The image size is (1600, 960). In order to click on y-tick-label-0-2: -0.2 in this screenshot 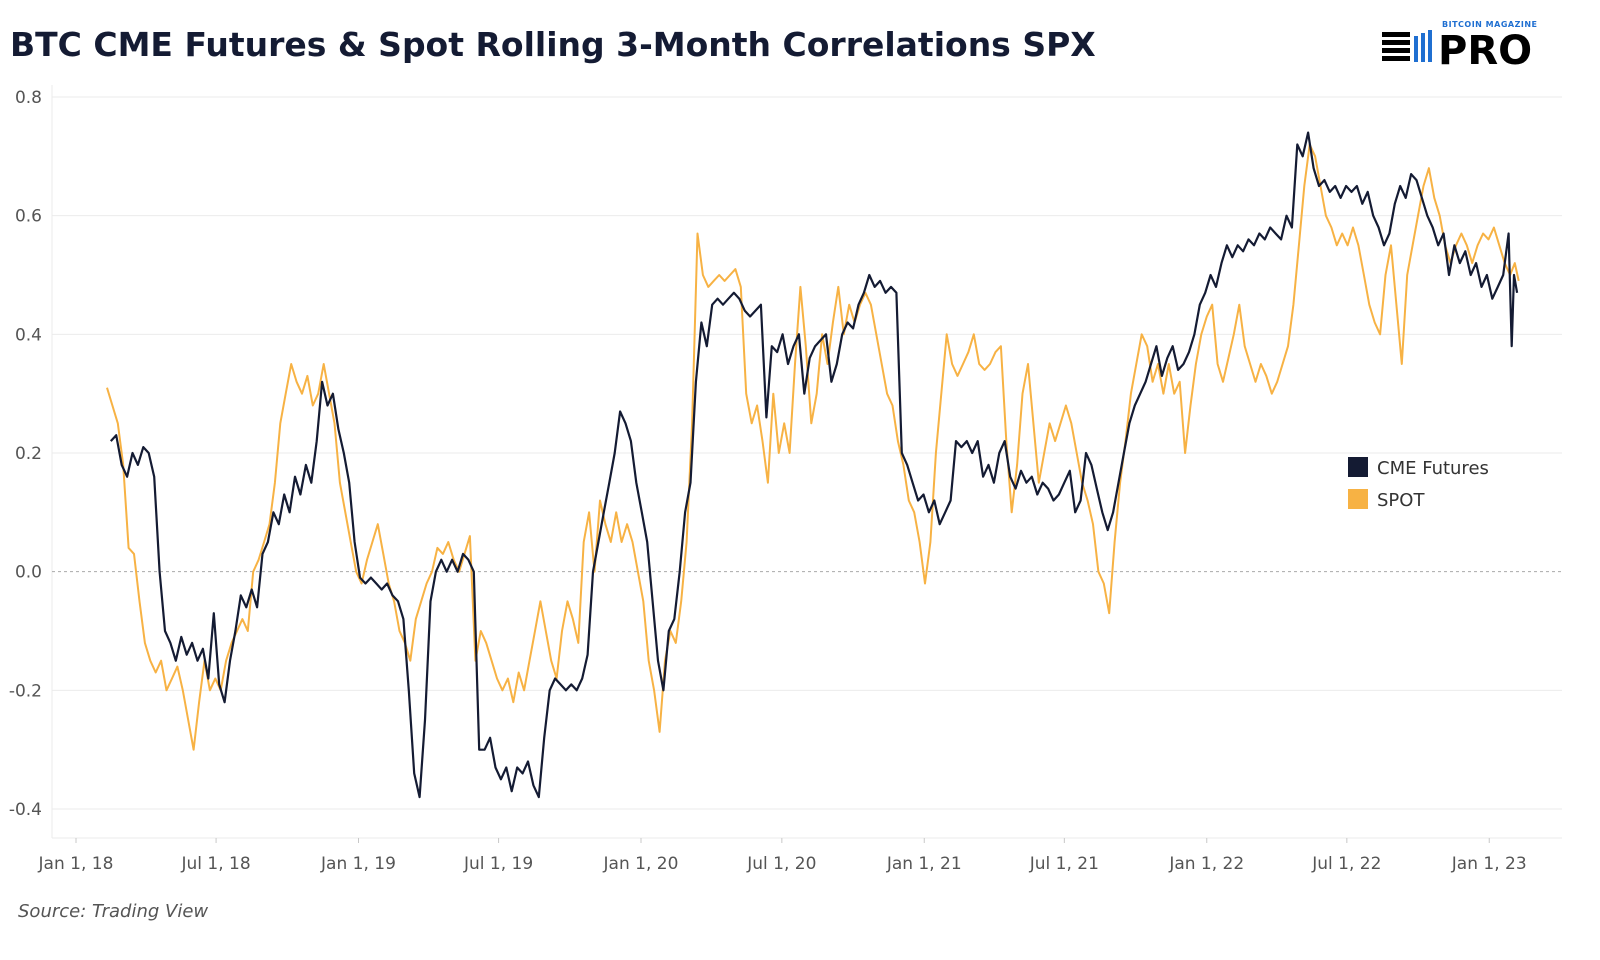, I will do `click(25, 691)`.